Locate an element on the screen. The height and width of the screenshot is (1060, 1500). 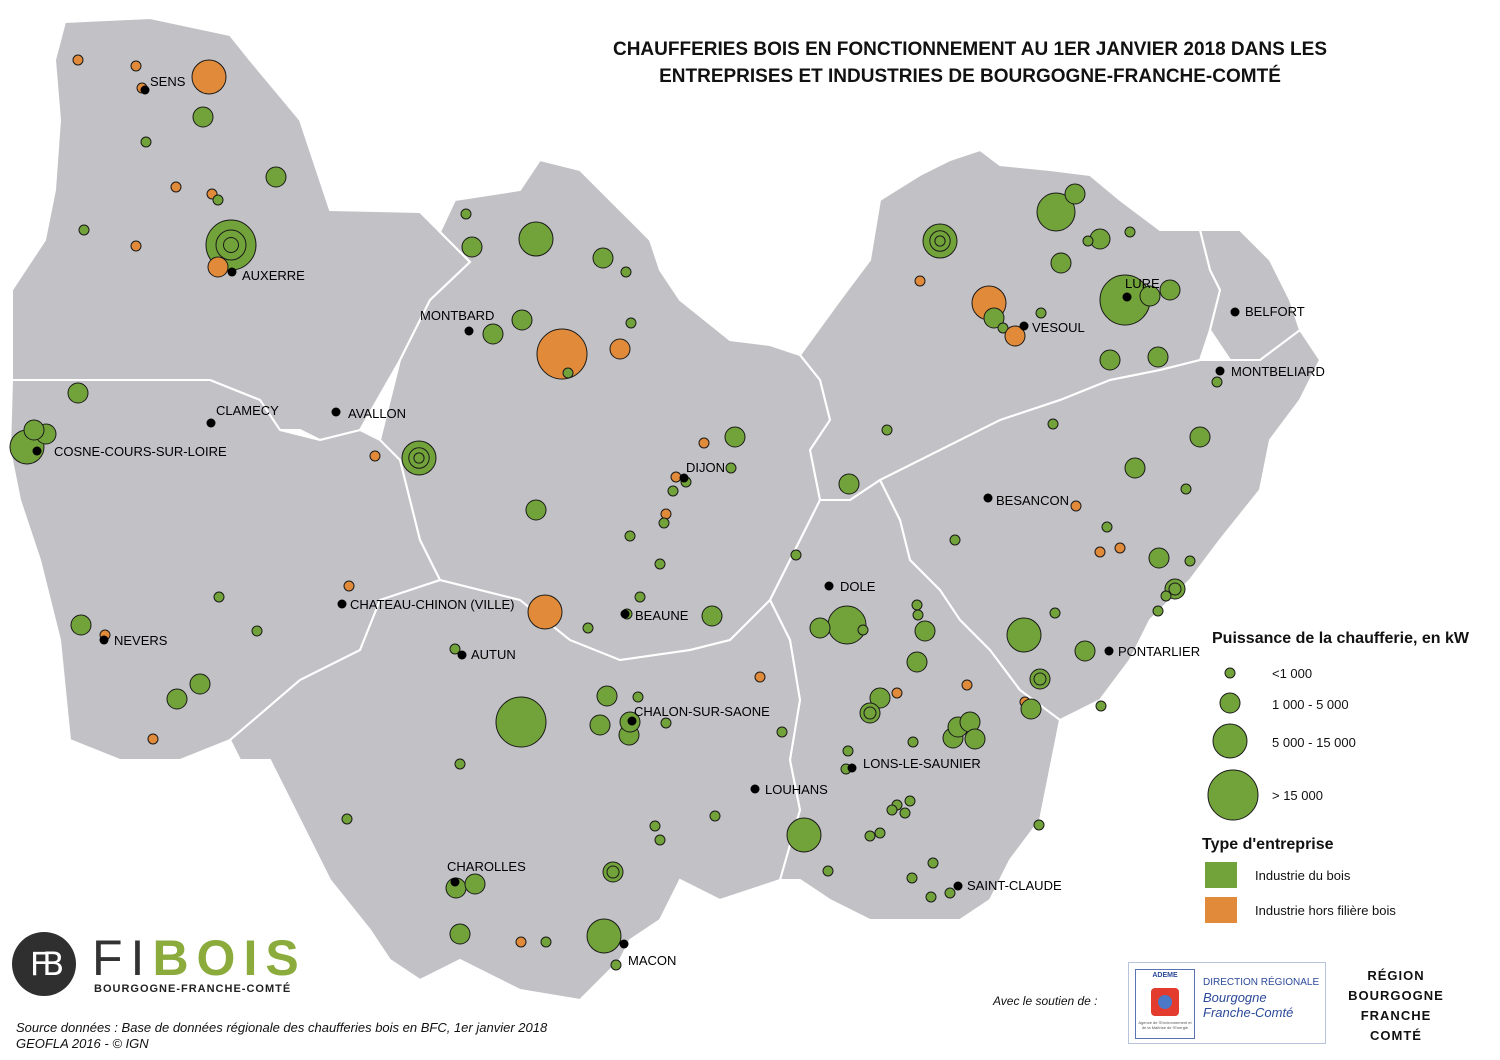
city-label: AVALLON is located at coordinates (377, 413).